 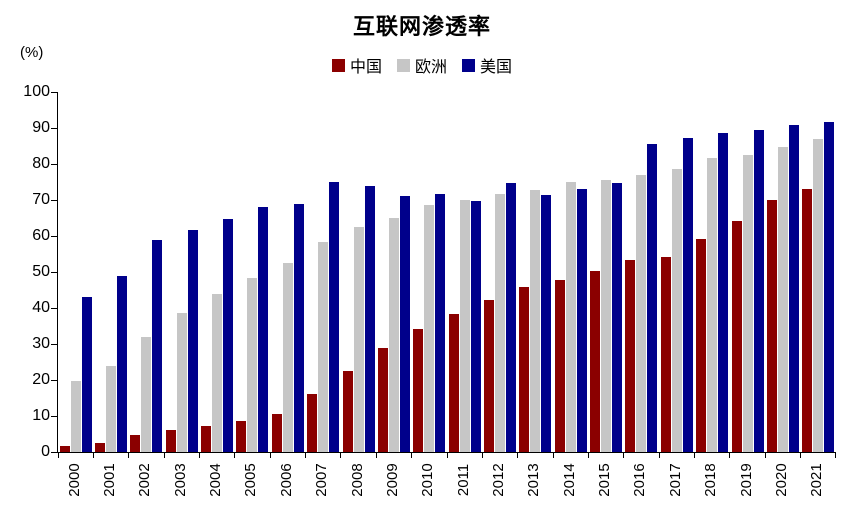 What do you see at coordinates (369, 318) in the screenshot?
I see `bar-usa-2008` at bounding box center [369, 318].